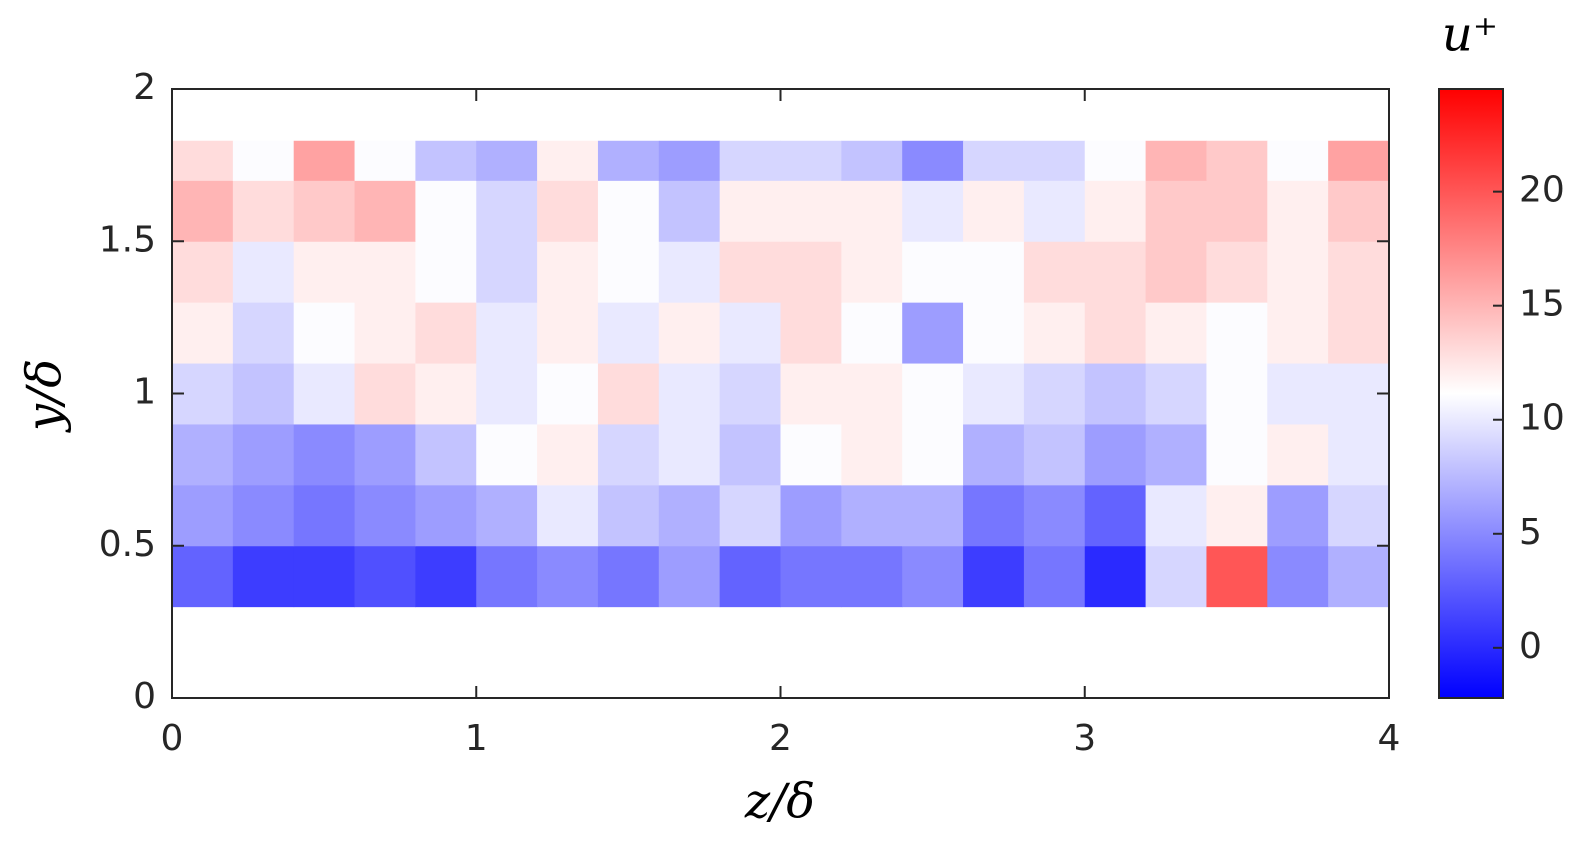 This screenshot has height=849, width=1579. Describe the element at coordinates (1530, 646) in the screenshot. I see `colorbar-tick-label: 0` at that location.